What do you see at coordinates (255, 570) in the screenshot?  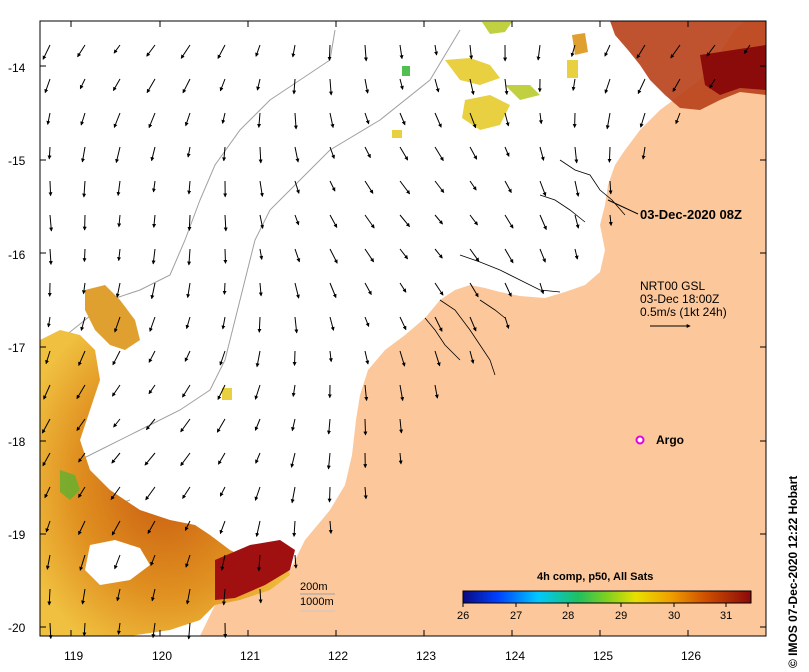 I see `sst-patch-southwest-dark` at bounding box center [255, 570].